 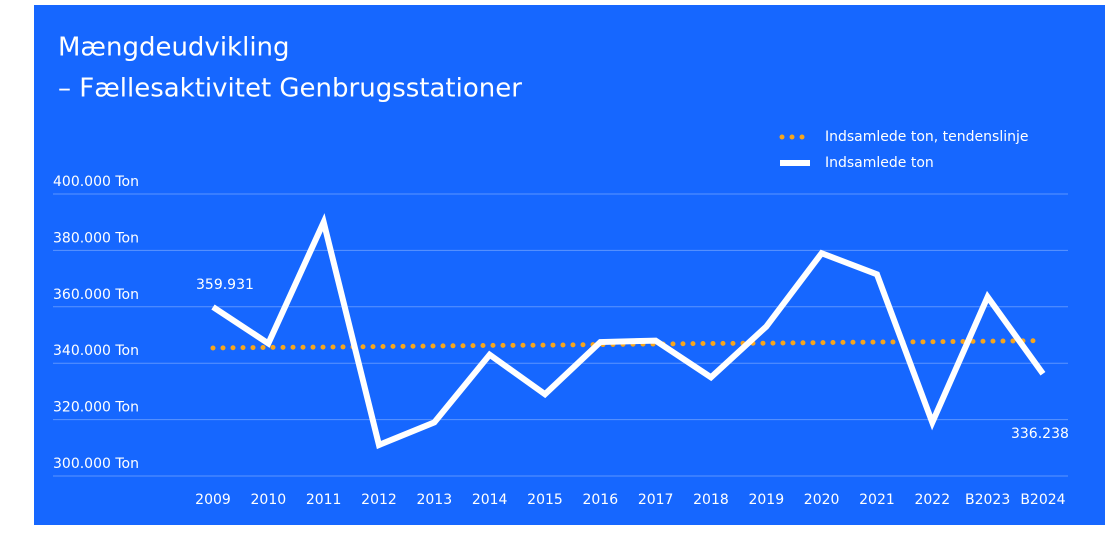 I want to click on x-tick-label: B2023, so click(x=987, y=500).